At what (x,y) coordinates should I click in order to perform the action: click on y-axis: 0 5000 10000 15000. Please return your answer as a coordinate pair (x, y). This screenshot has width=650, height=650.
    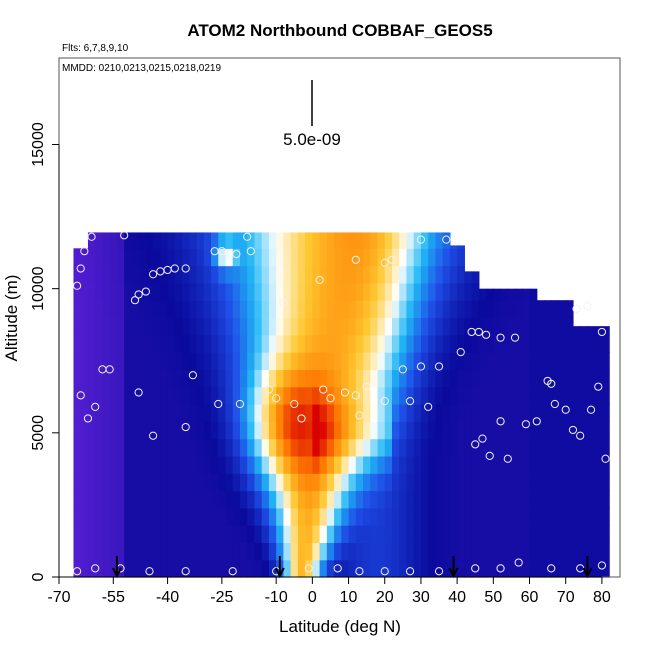
    Looking at the image, I should click on (45, 351).